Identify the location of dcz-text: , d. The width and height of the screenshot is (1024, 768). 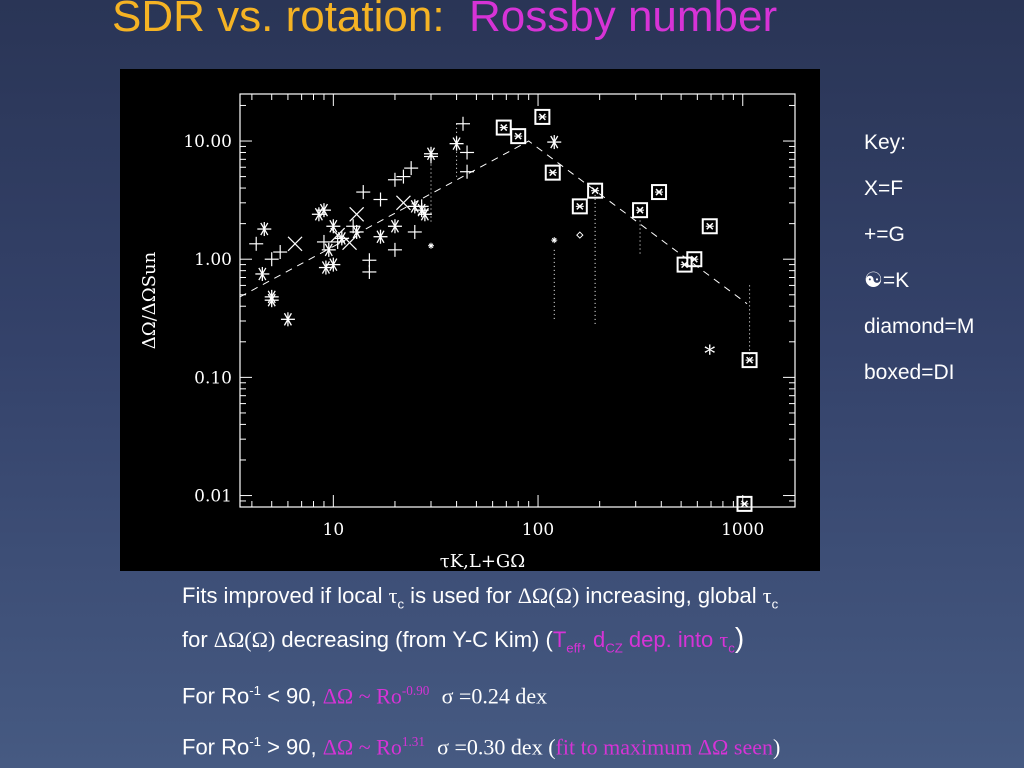
(593, 639).